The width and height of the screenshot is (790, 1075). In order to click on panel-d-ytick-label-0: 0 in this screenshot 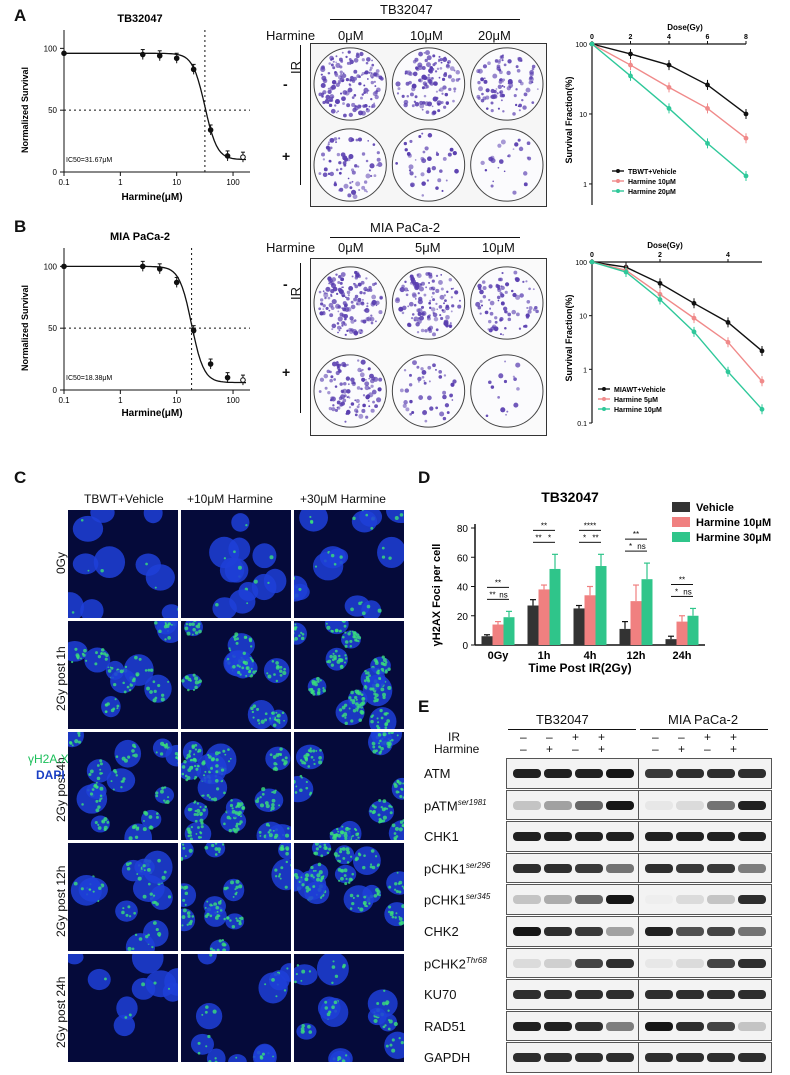, I will do `click(465, 646)`.